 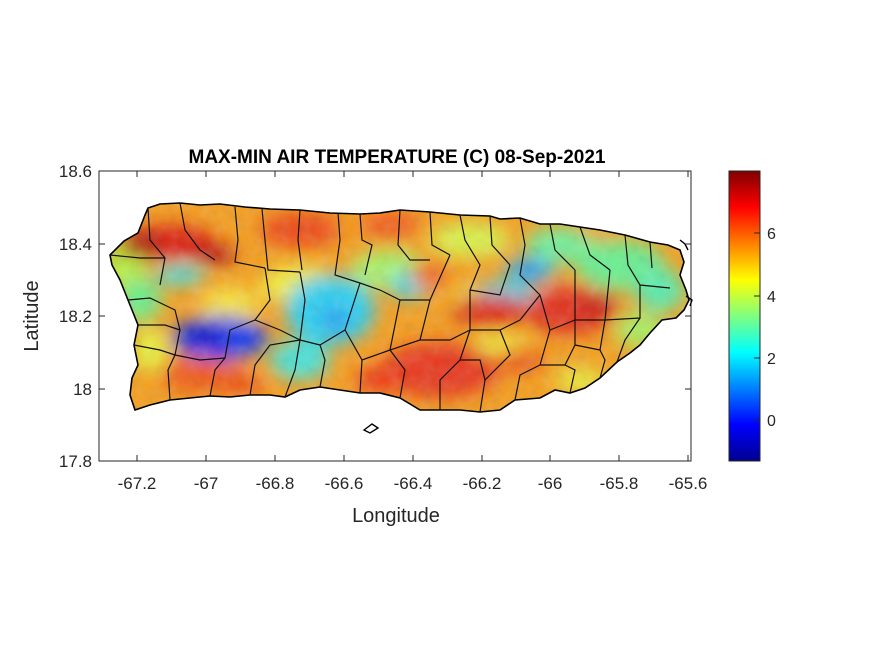 I want to click on x-tick-label: -65.8, so click(x=619, y=483).